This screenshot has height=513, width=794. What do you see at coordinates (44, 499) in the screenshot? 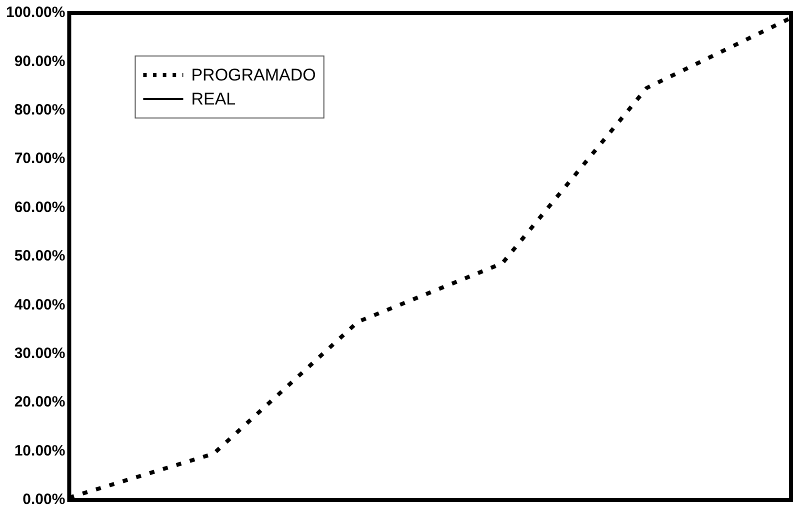
I see `y-tick-label: 0.00%` at bounding box center [44, 499].